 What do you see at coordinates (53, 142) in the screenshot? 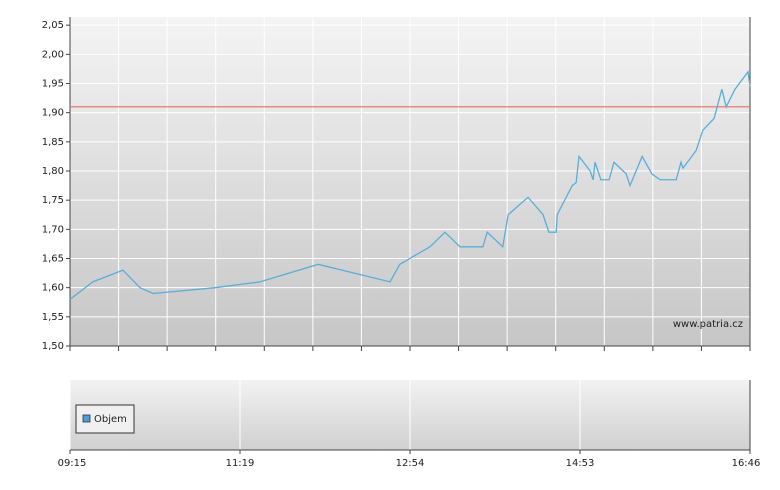
I see `y-tick-label: 1,85` at bounding box center [53, 142].